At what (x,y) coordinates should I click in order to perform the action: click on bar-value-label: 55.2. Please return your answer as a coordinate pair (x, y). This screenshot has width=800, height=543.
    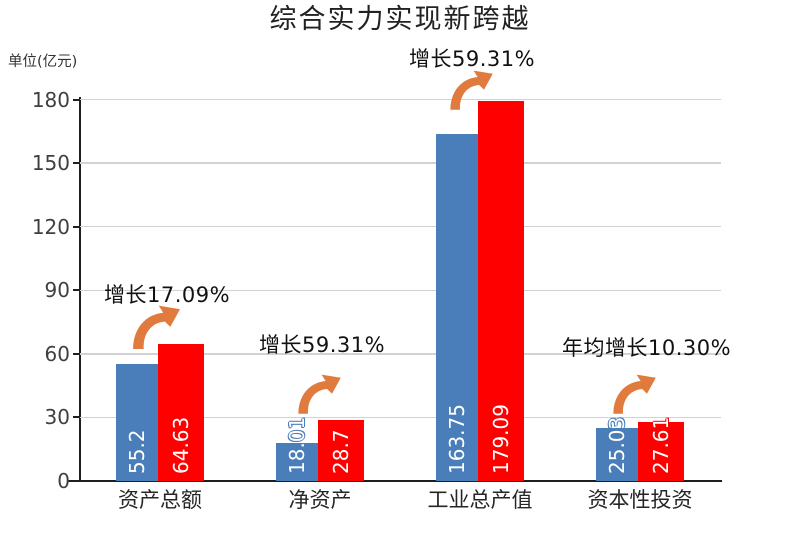
    Looking at the image, I should click on (137, 451).